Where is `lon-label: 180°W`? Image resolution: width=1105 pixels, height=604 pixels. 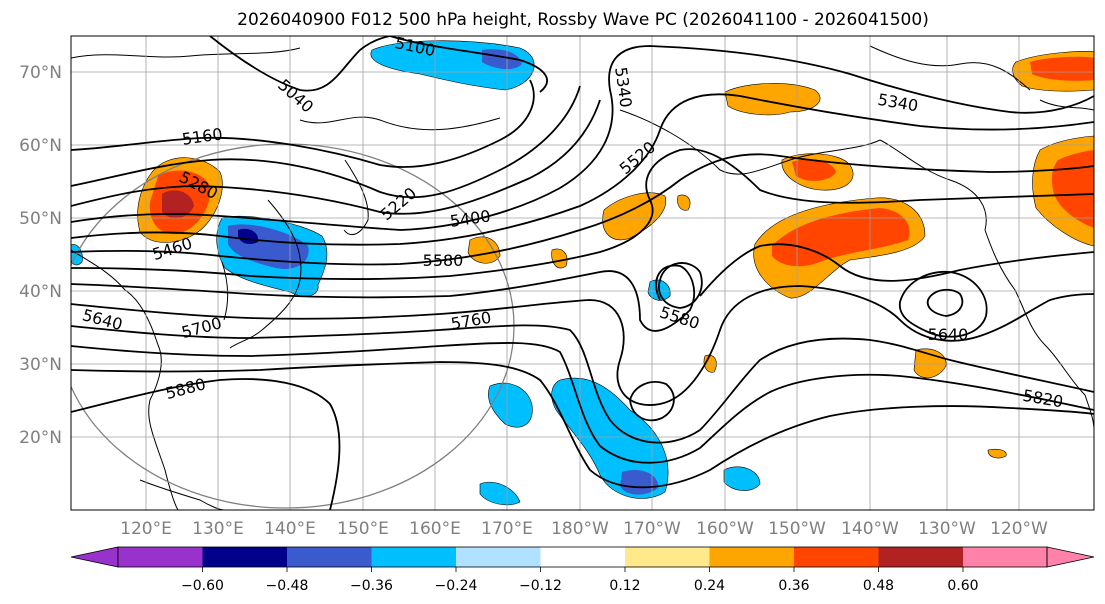 lon-label: 180°W is located at coordinates (580, 529).